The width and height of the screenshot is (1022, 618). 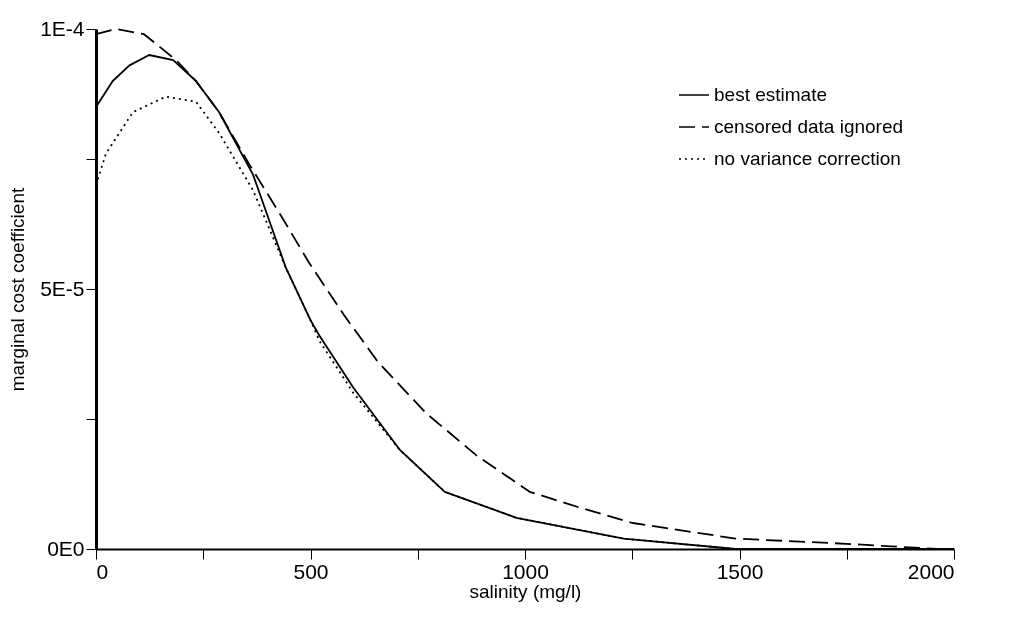 What do you see at coordinates (62, 28) in the screenshot?
I see `y-tick-label: 1E-4` at bounding box center [62, 28].